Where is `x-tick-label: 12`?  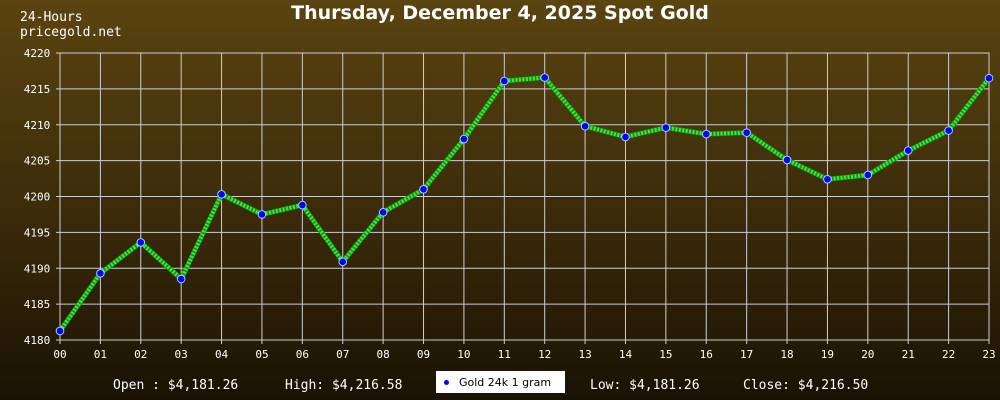 x-tick-label: 12 is located at coordinates (544, 354).